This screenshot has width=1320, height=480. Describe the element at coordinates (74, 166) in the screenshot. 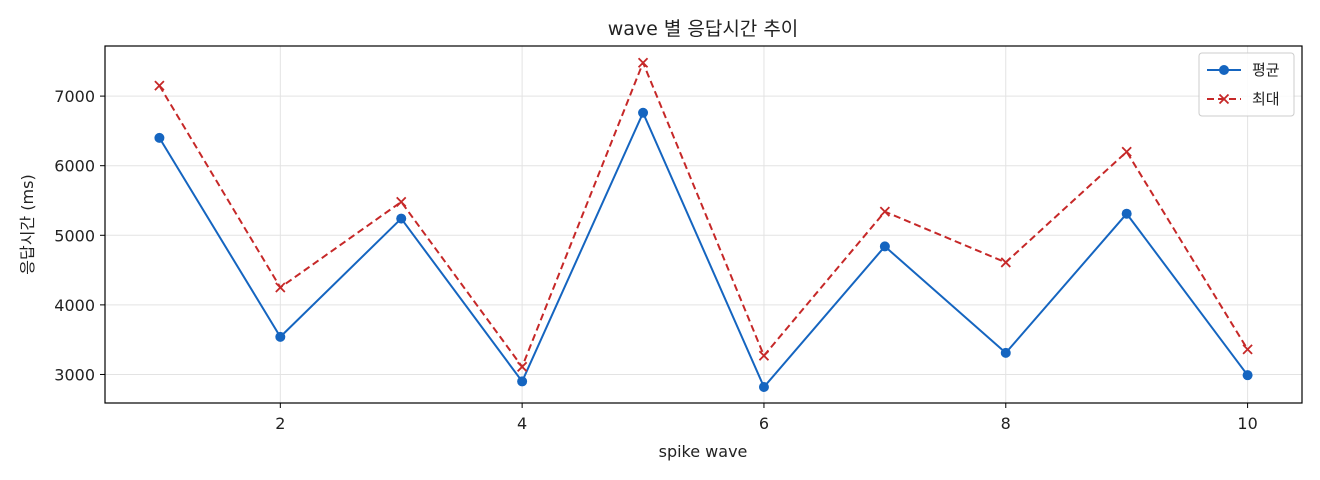

I see `y-tick-label: 6000` at that location.